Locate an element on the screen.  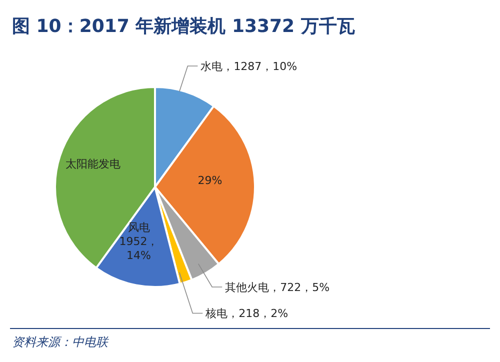
slice-label: 核电，218，2% is located at coordinates (246, 313).